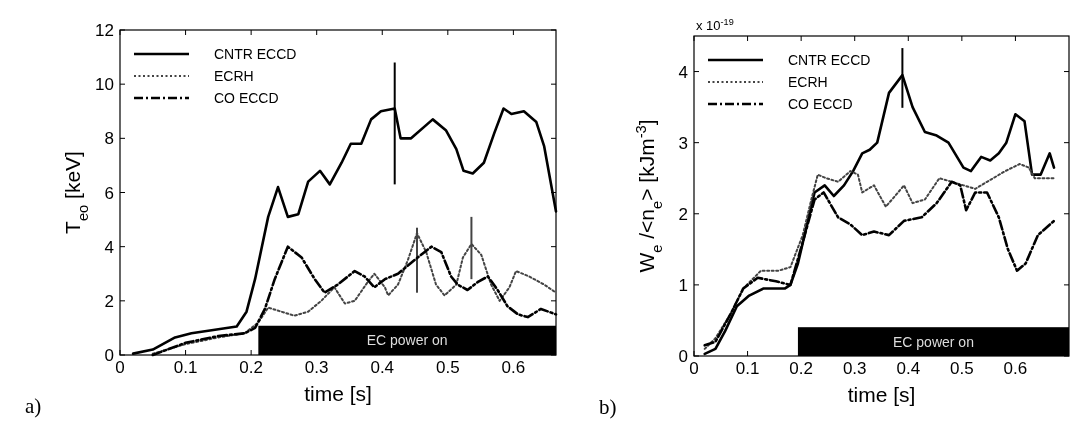 Image resolution: width=1088 pixels, height=432 pixels. I want to click on y-tick-label: 0, so click(109, 355).